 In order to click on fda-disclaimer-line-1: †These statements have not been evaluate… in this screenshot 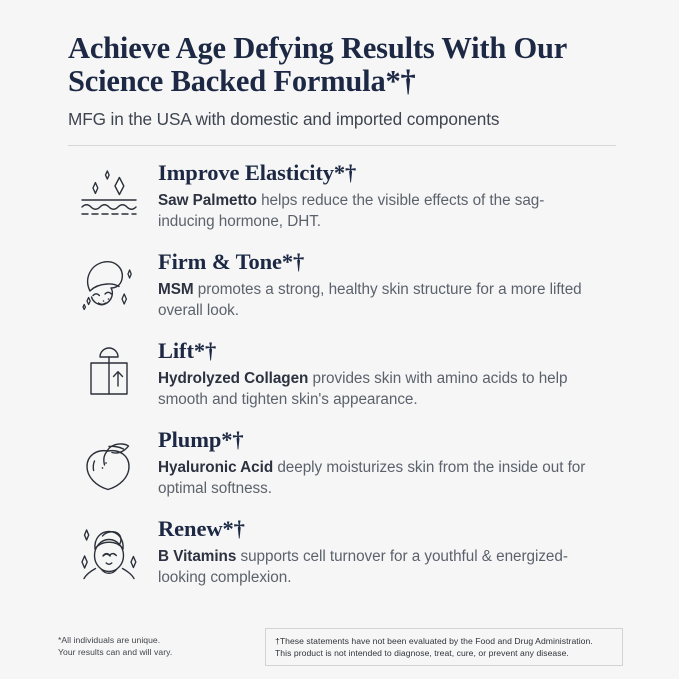, I will do `click(434, 641)`.